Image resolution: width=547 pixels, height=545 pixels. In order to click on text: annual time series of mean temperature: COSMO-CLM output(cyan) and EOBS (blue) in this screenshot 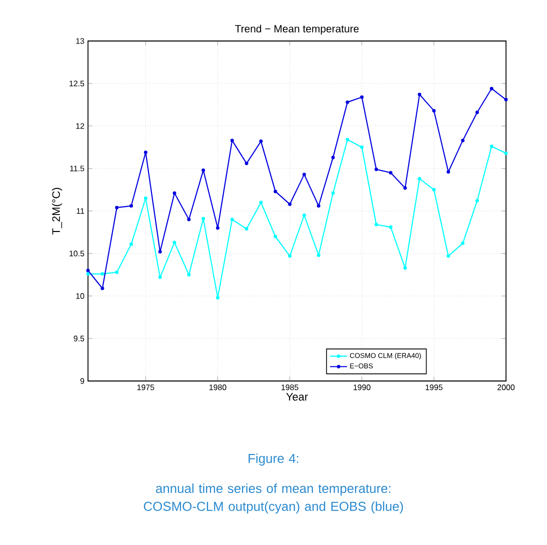, I will do `click(273, 499)`.